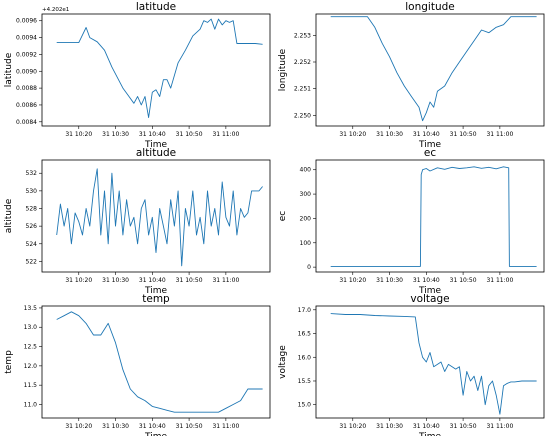 The height and width of the screenshot is (436, 550). I want to click on y-tick-label: 16.5, so click(305, 334).